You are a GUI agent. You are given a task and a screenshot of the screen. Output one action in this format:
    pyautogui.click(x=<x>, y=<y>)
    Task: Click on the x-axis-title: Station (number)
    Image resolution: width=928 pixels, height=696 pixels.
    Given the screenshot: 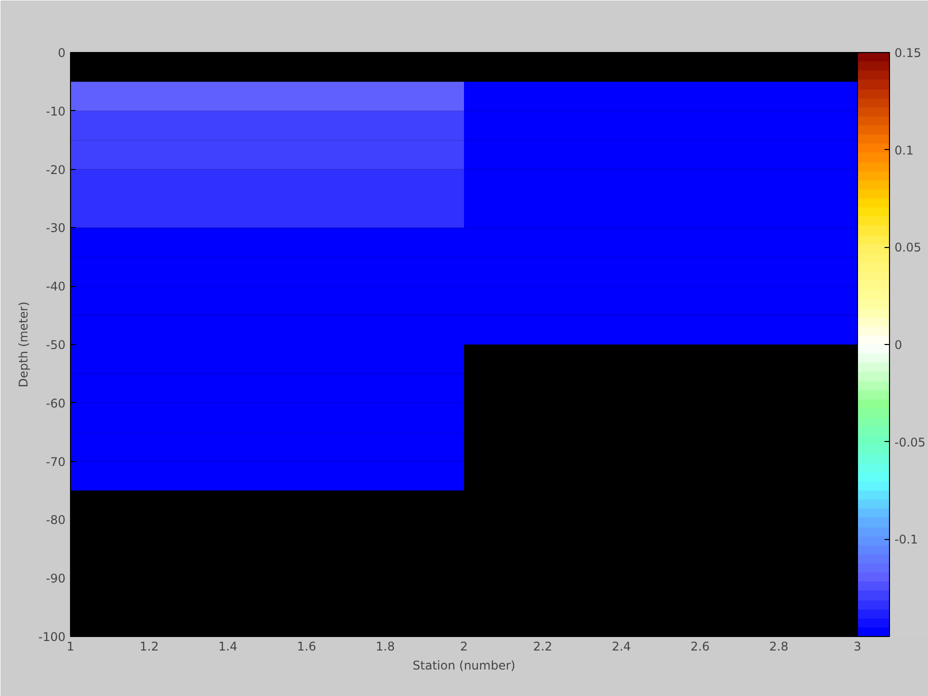 What is the action you would take?
    pyautogui.click(x=464, y=665)
    